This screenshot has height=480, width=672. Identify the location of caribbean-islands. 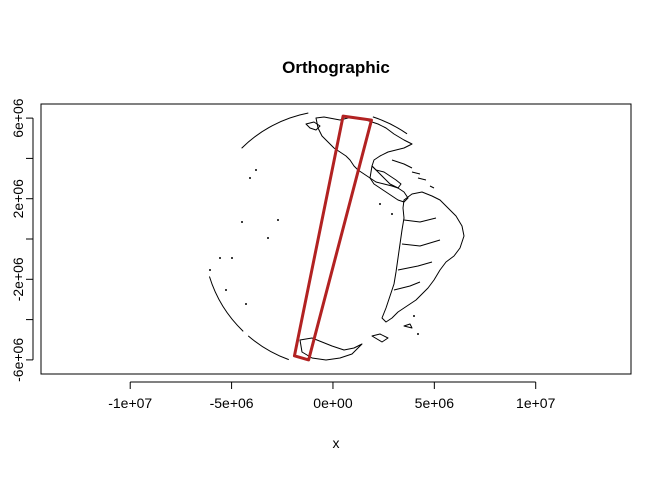
(413, 174).